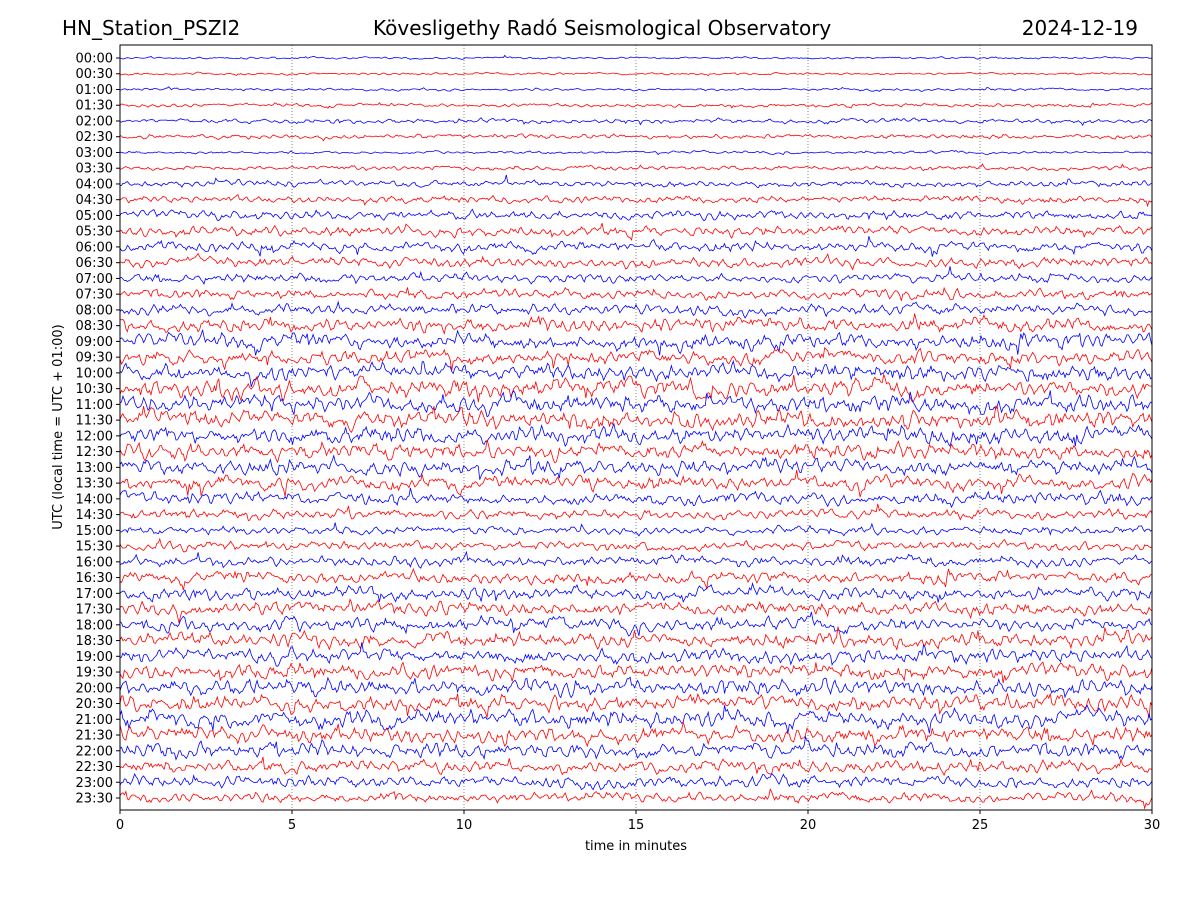  What do you see at coordinates (636, 846) in the screenshot?
I see `x-axis-label: time in minutes` at bounding box center [636, 846].